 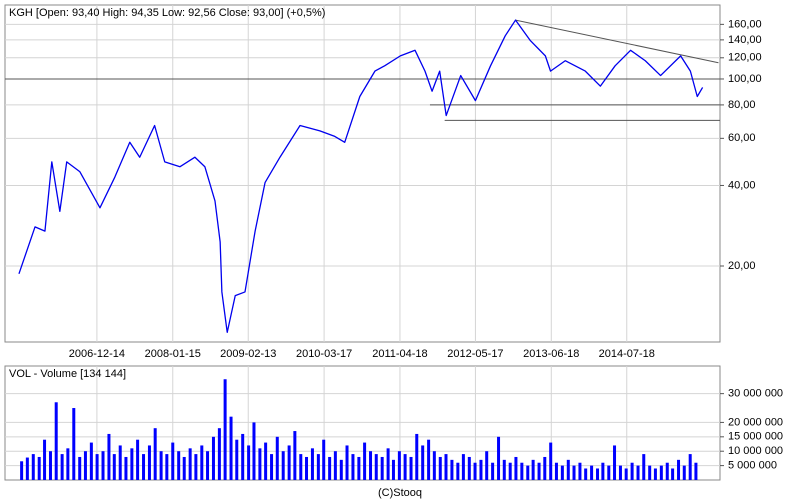 I want to click on y-tick-label: 10 000 000, so click(x=755, y=451).